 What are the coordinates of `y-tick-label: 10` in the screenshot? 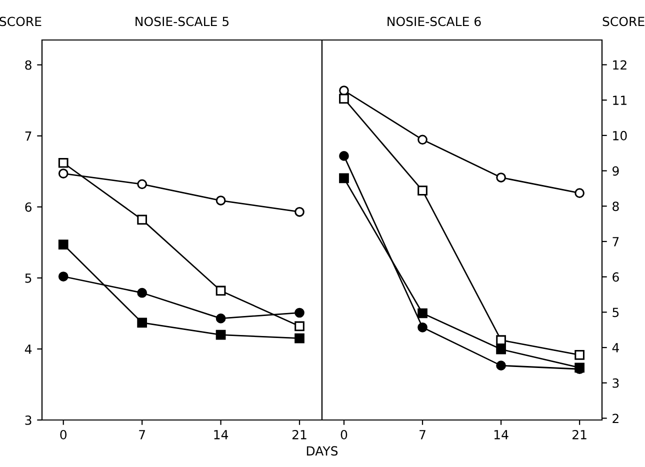 It's located at (620, 135).